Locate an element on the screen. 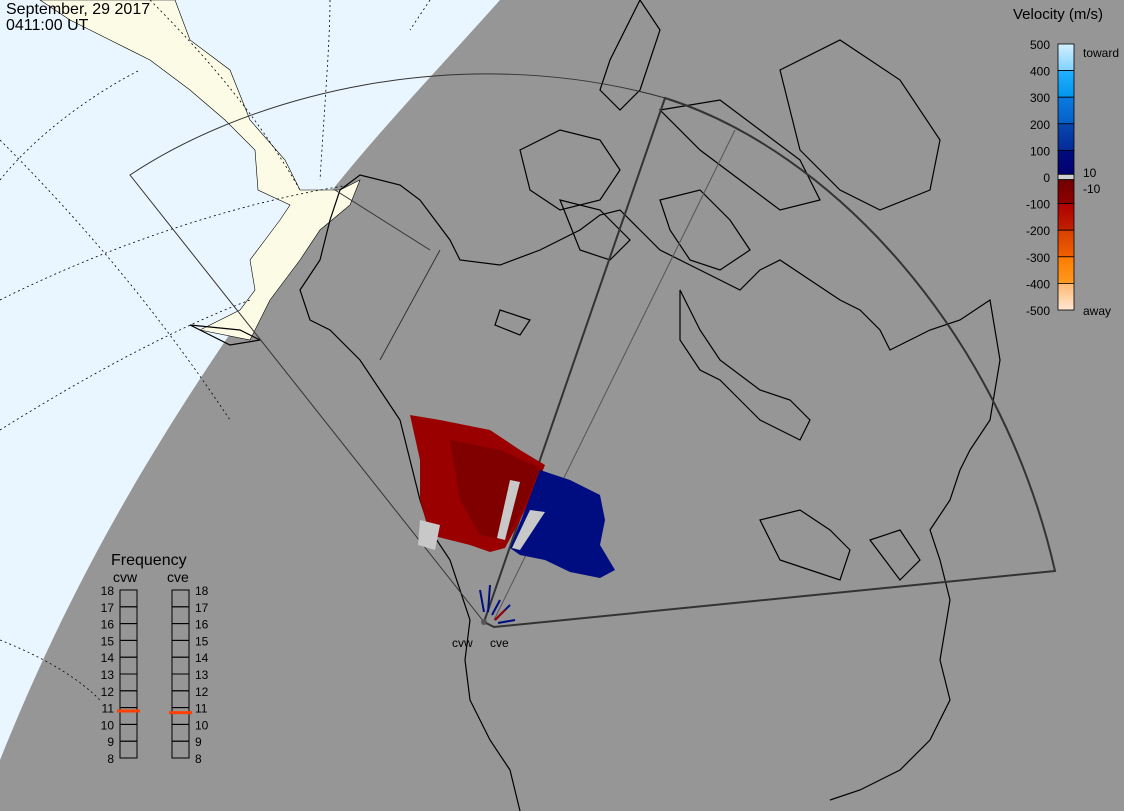 This screenshot has width=1124, height=811. date-label: September, 29 2017 is located at coordinates (78, 9).